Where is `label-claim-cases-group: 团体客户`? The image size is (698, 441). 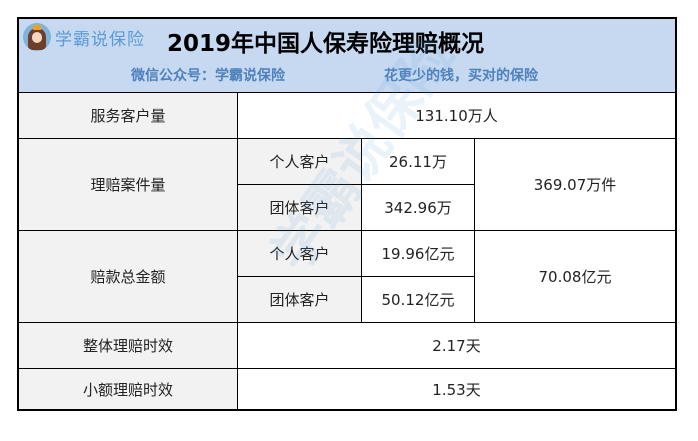 label-claim-cases-group: 团体客户 is located at coordinates (300, 208).